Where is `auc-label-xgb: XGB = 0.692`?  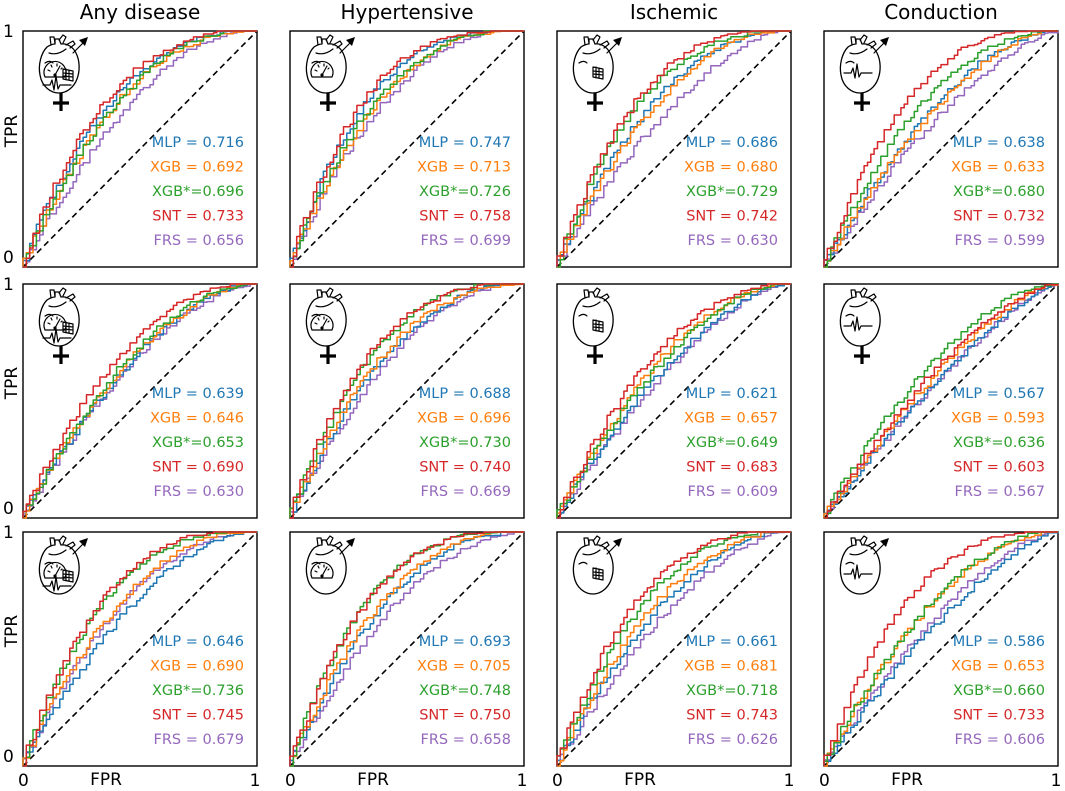
auc-label-xgb: XGB = 0.692 is located at coordinates (197, 168).